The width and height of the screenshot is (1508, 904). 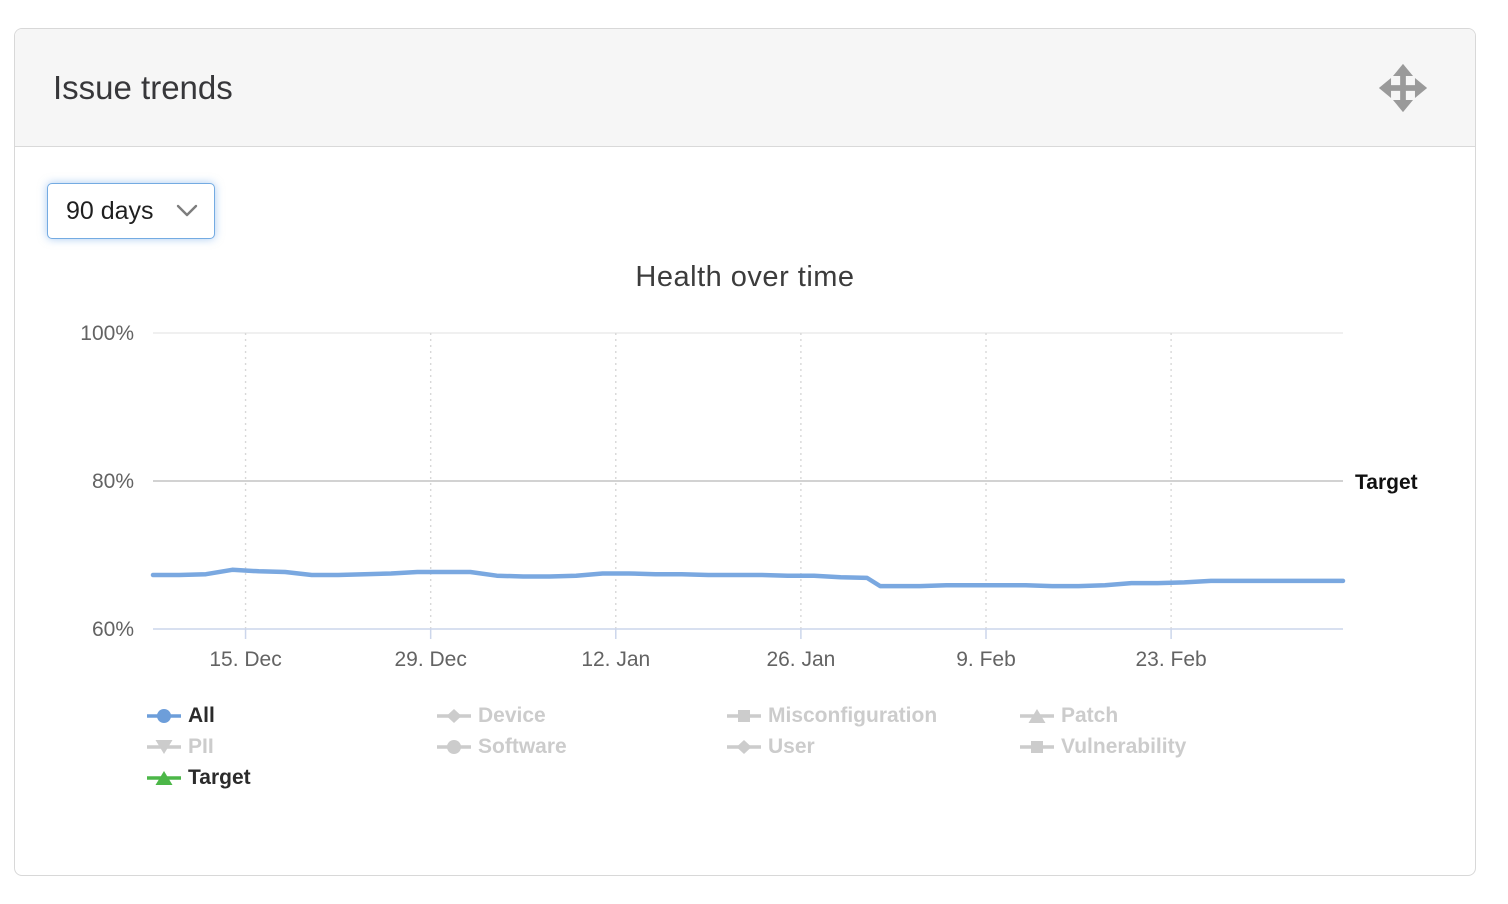 I want to click on legend-item-device: Device, so click(x=581, y=716).